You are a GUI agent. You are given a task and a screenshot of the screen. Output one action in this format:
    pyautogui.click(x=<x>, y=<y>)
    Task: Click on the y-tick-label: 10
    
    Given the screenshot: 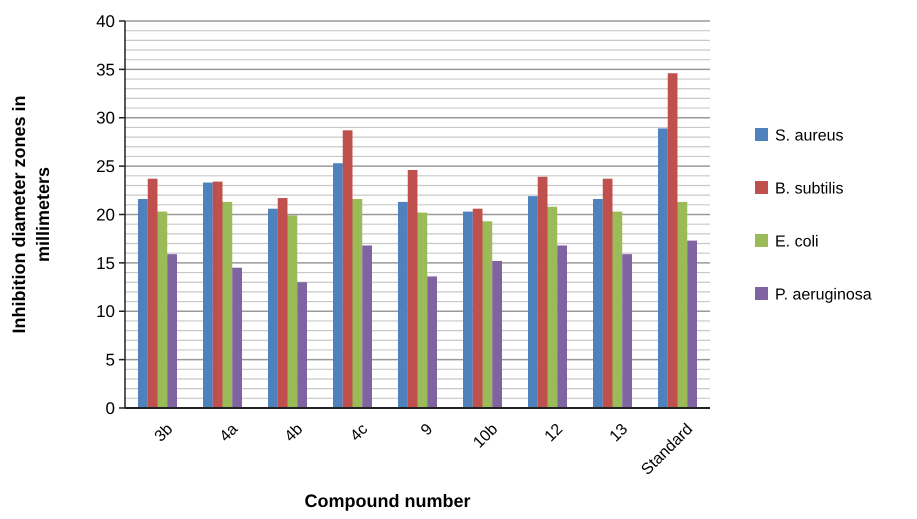 What is the action you would take?
    pyautogui.click(x=105, y=312)
    